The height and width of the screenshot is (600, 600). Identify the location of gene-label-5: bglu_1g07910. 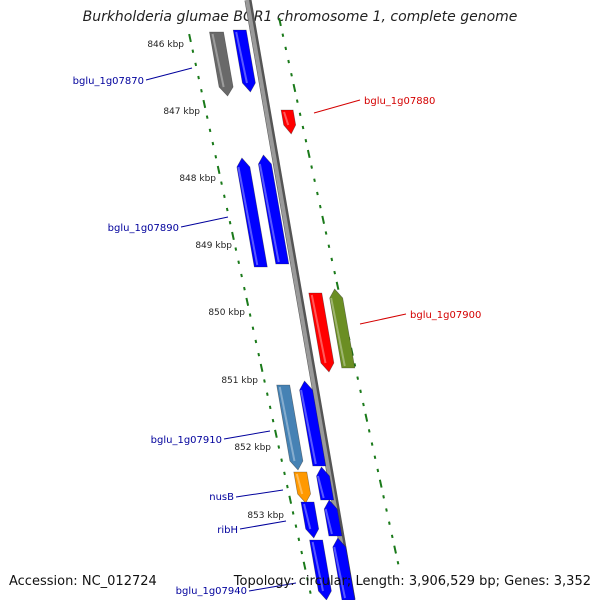
(186, 440).